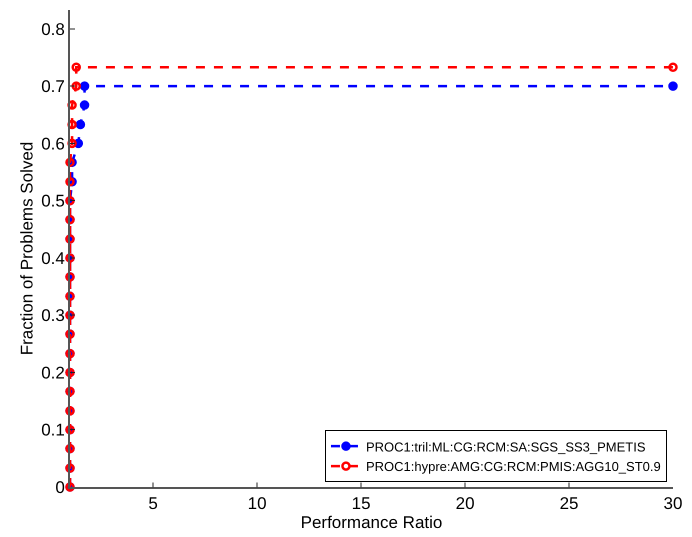 The height and width of the screenshot is (537, 692). What do you see at coordinates (53, 372) in the screenshot?
I see `y-tick-label: 0.2` at bounding box center [53, 372].